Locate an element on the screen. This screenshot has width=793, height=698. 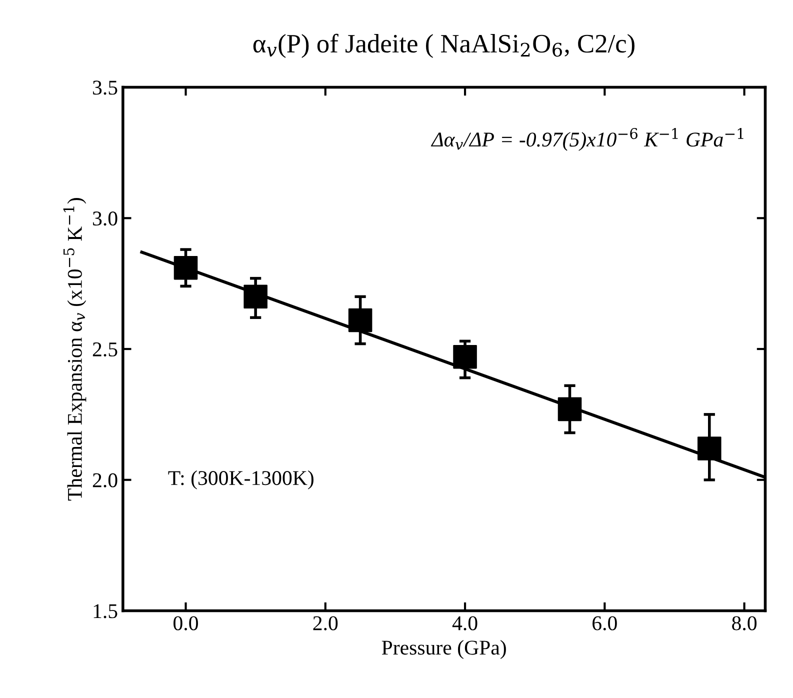
y-tick-label: 3.0 is located at coordinates (105, 219).